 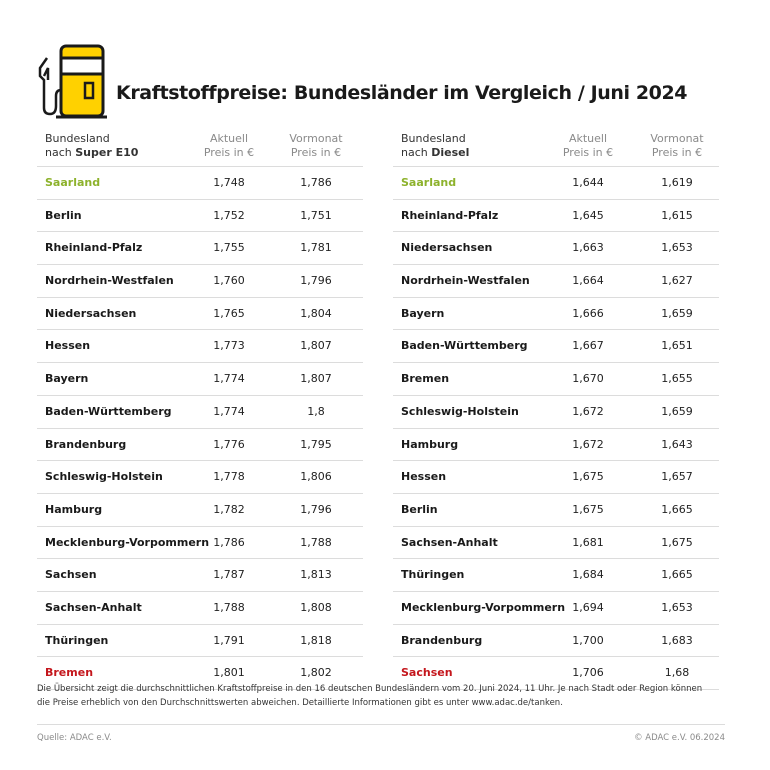 I want to click on column-header-bundesland: Bundesland nach Diesel, so click(x=435, y=146).